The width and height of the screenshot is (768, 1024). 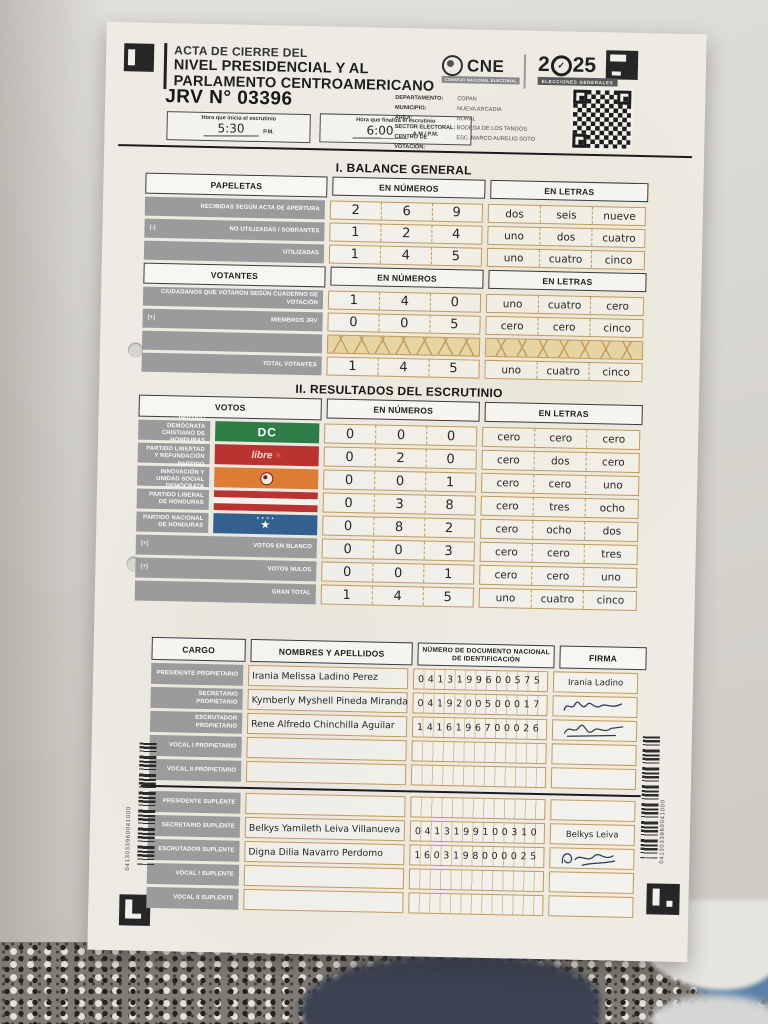 I want to click on words-box: cero dos cero, so click(x=560, y=461).